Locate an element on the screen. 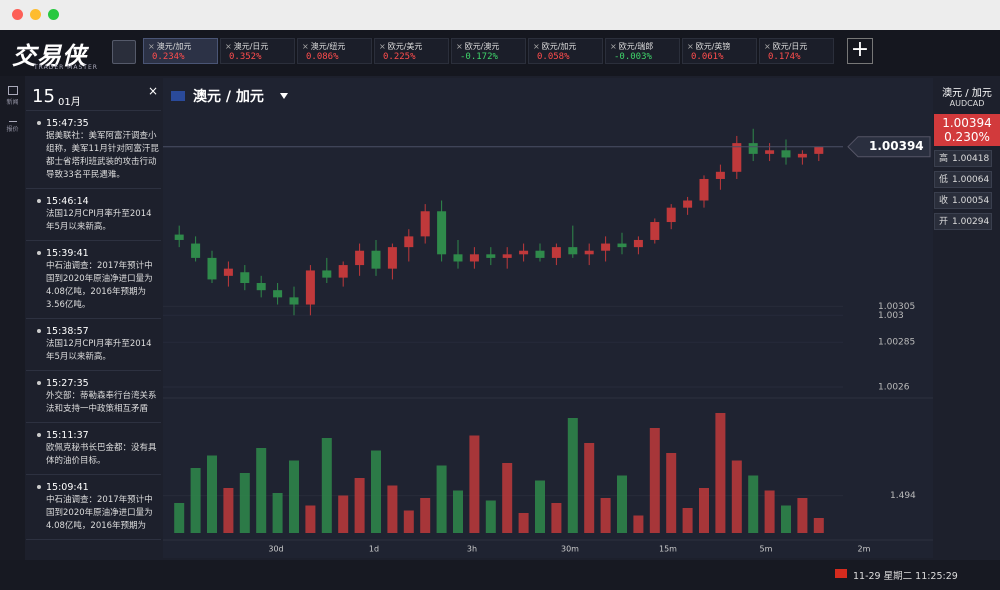 Image resolution: width=1000 pixels, height=590 pixels. news-time: 15:46:14 is located at coordinates (67, 201).